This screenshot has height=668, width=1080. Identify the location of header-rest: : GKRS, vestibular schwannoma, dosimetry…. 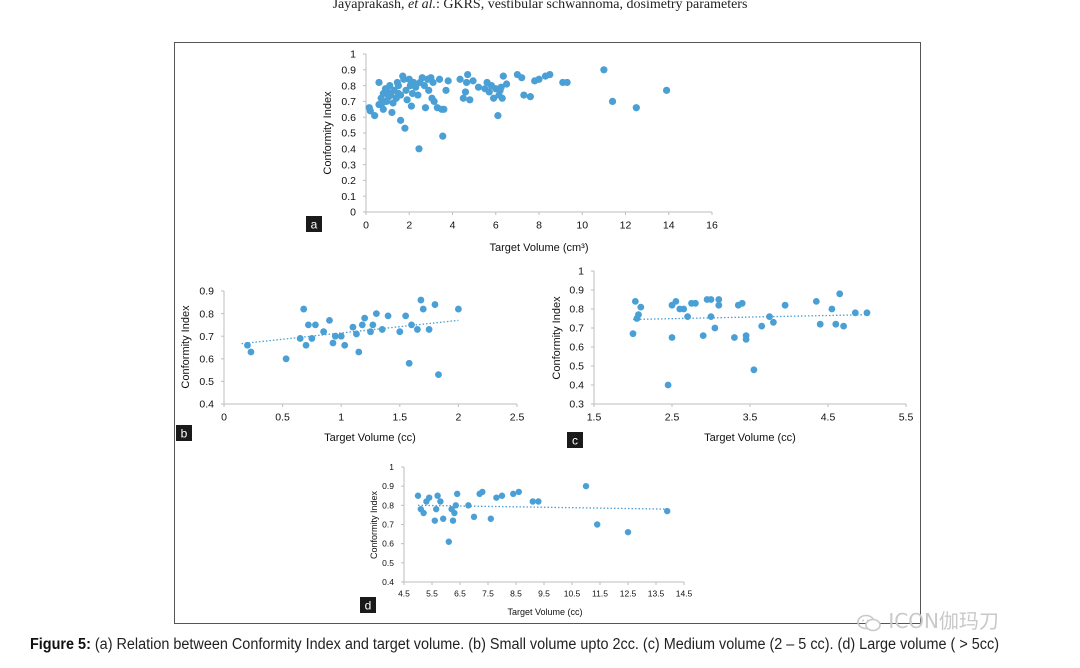
(591, 6).